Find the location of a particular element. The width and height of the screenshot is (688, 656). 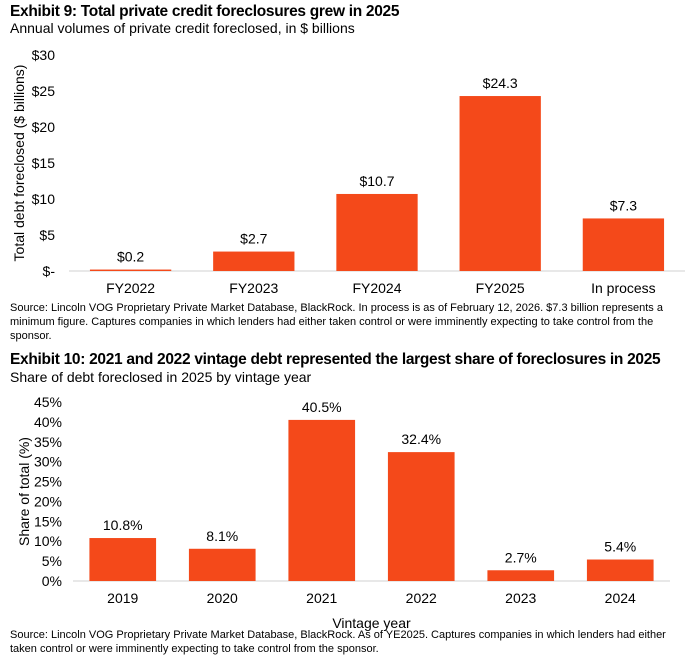

data-label: 5.4% is located at coordinates (620, 547).